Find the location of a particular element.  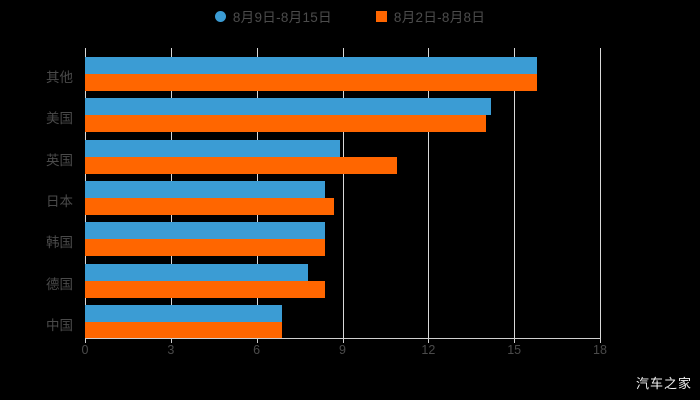

legend-entry: 8月2日-8月8日 is located at coordinates (430, 16).